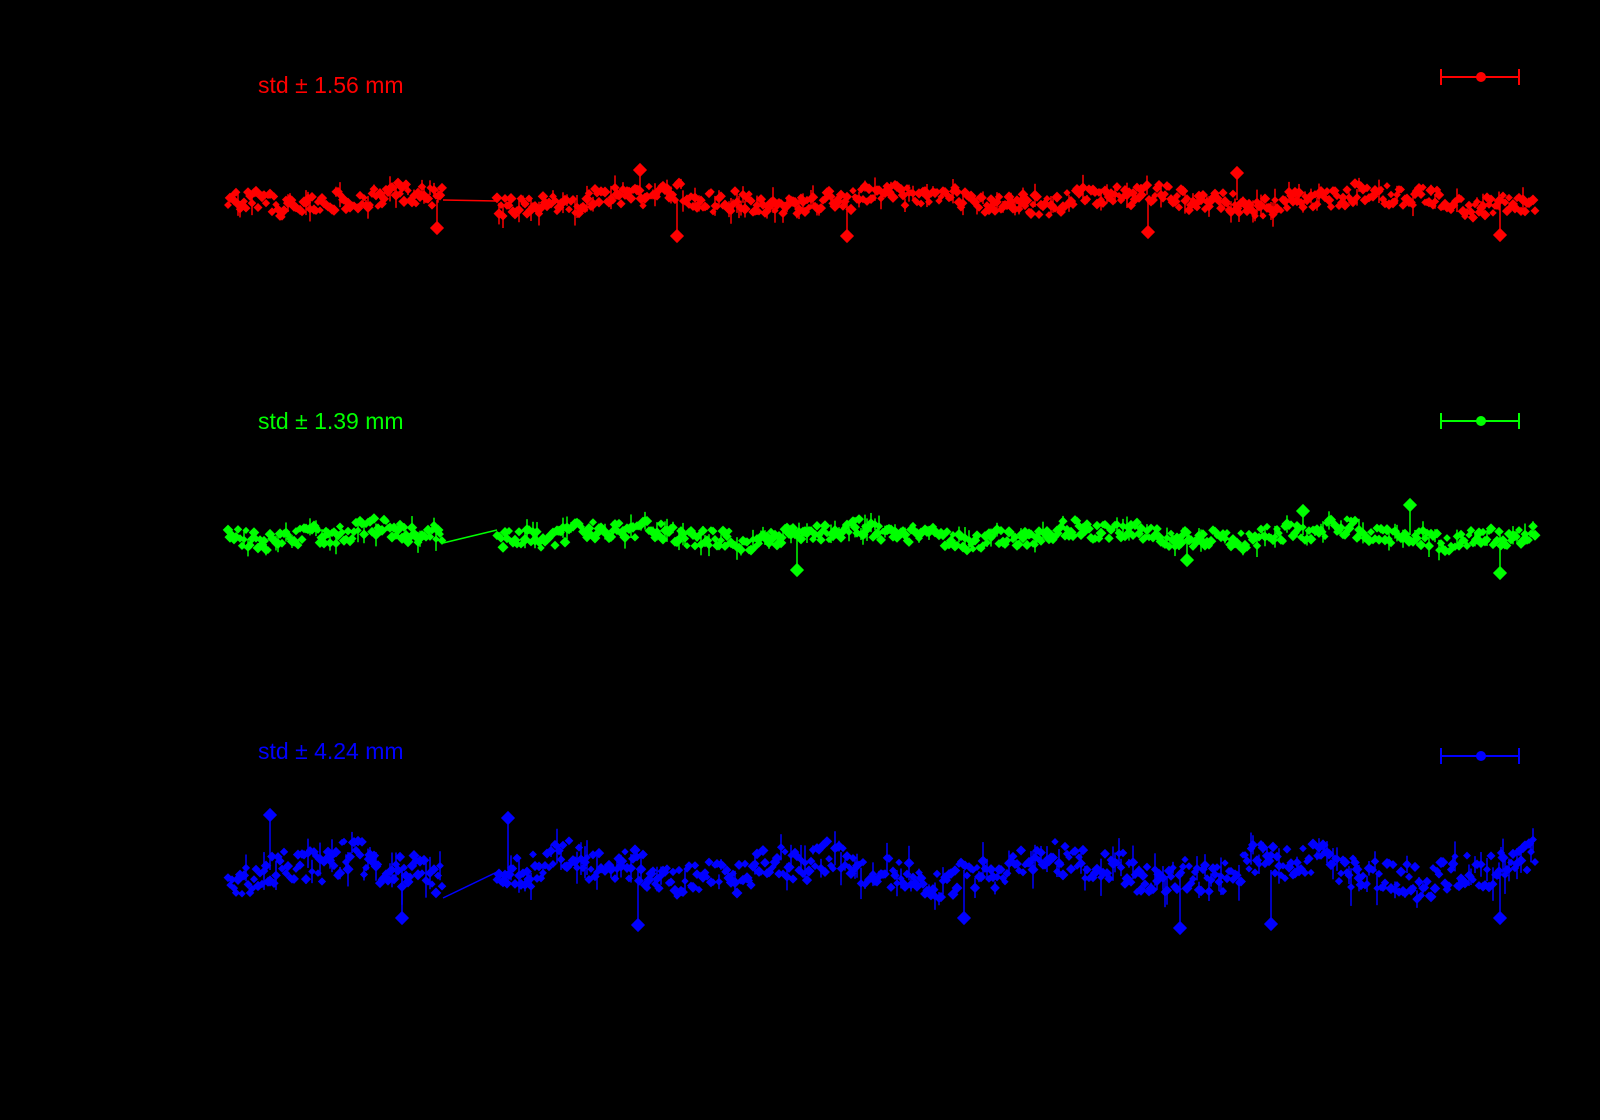 The height and width of the screenshot is (1120, 1600). Describe the element at coordinates (331, 751) in the screenshot. I see `std-annotation-z: std ± 4.24 mm` at that location.